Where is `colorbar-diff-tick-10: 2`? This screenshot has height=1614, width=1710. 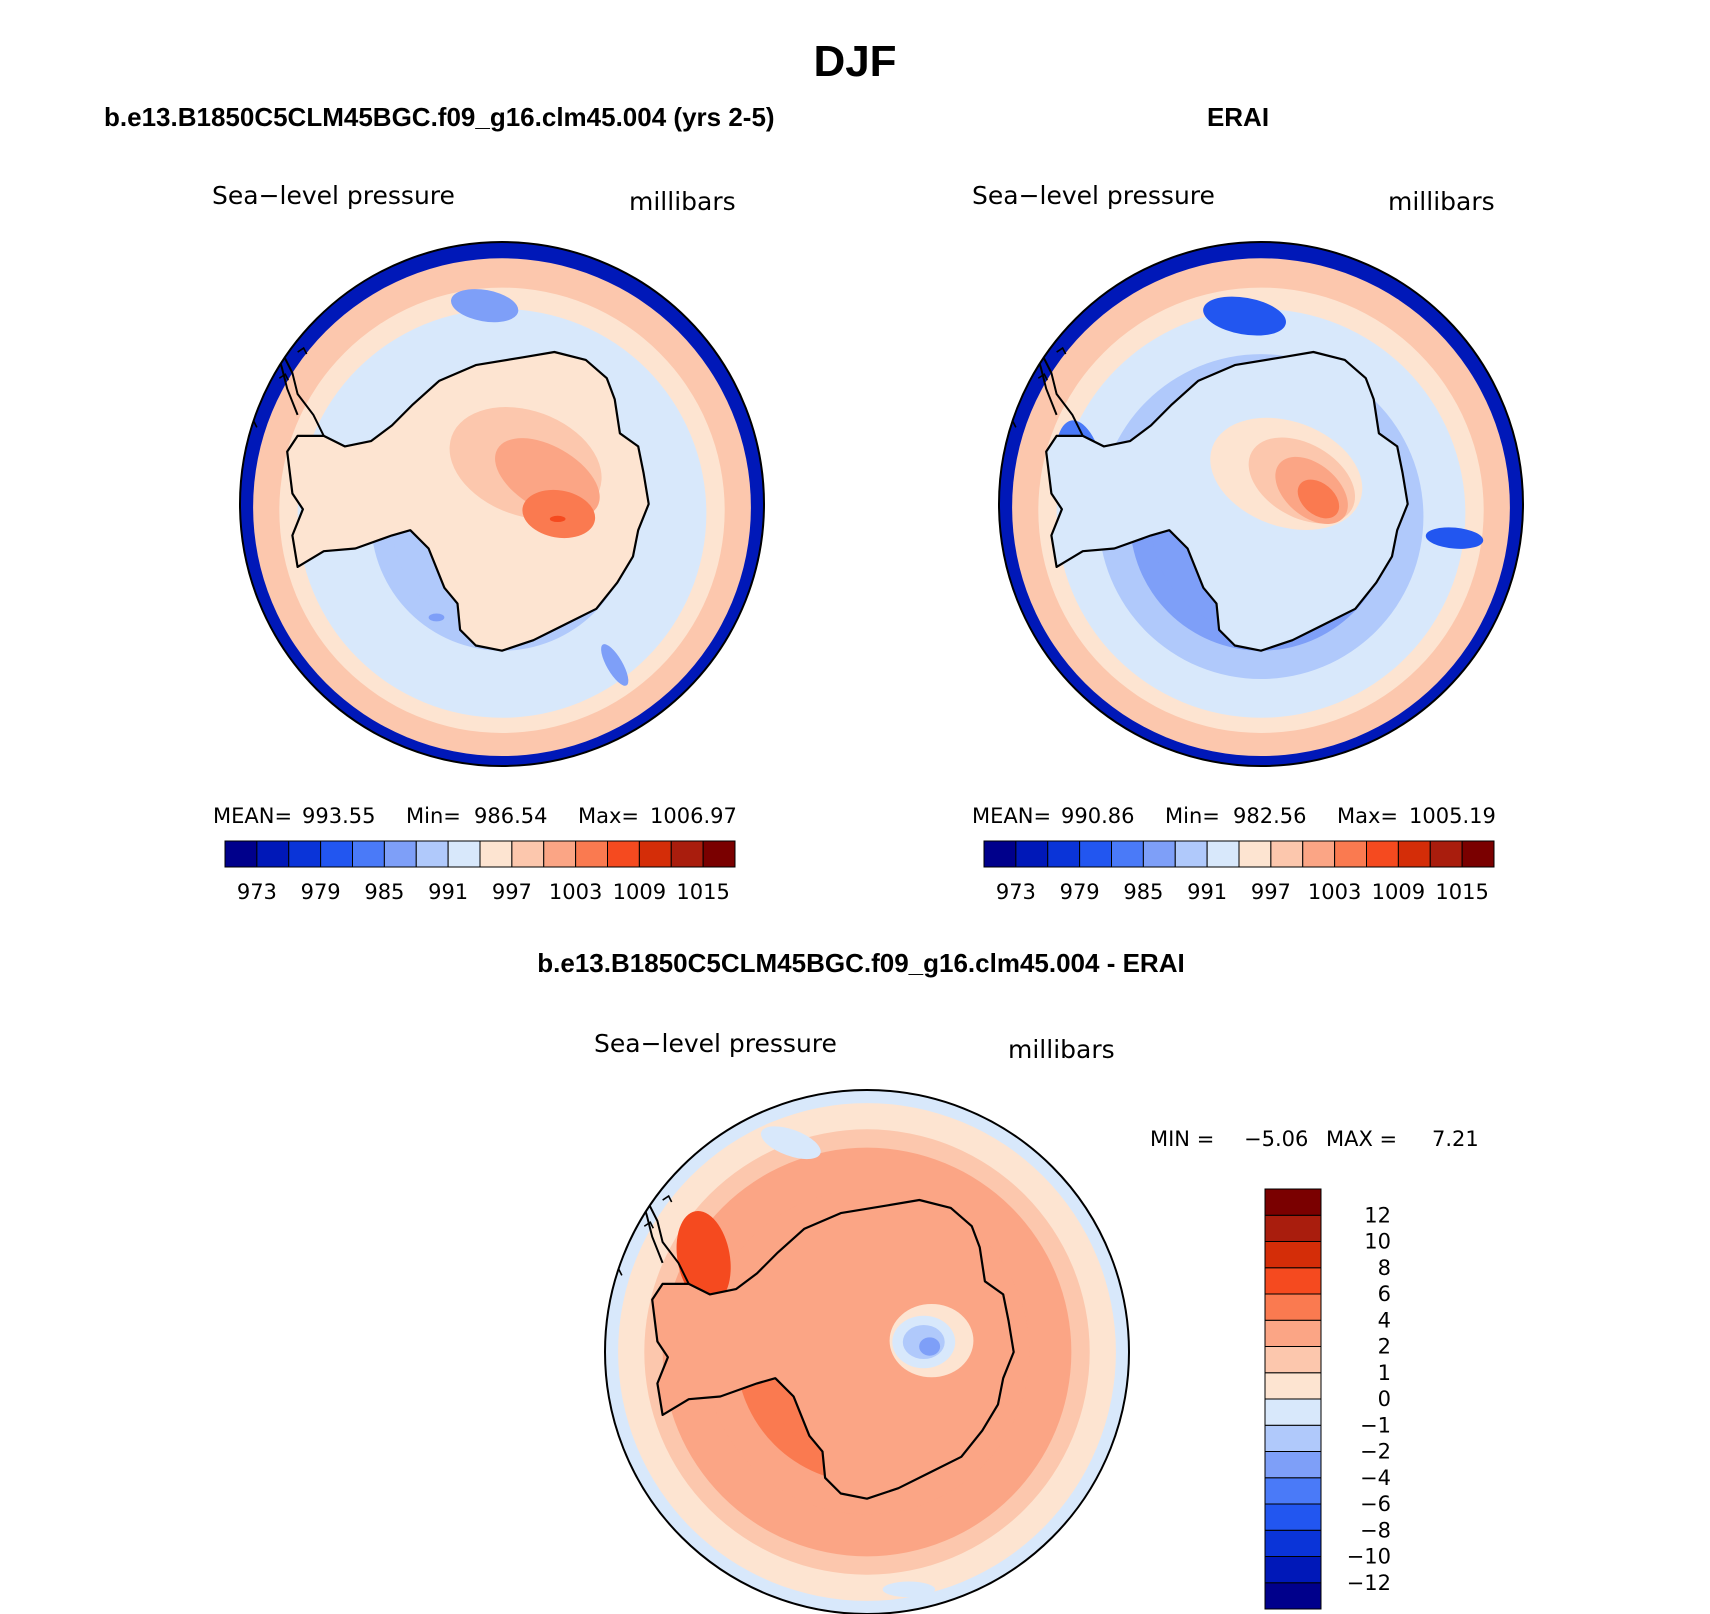 colorbar-diff-tick-10: 2 is located at coordinates (1384, 1347).